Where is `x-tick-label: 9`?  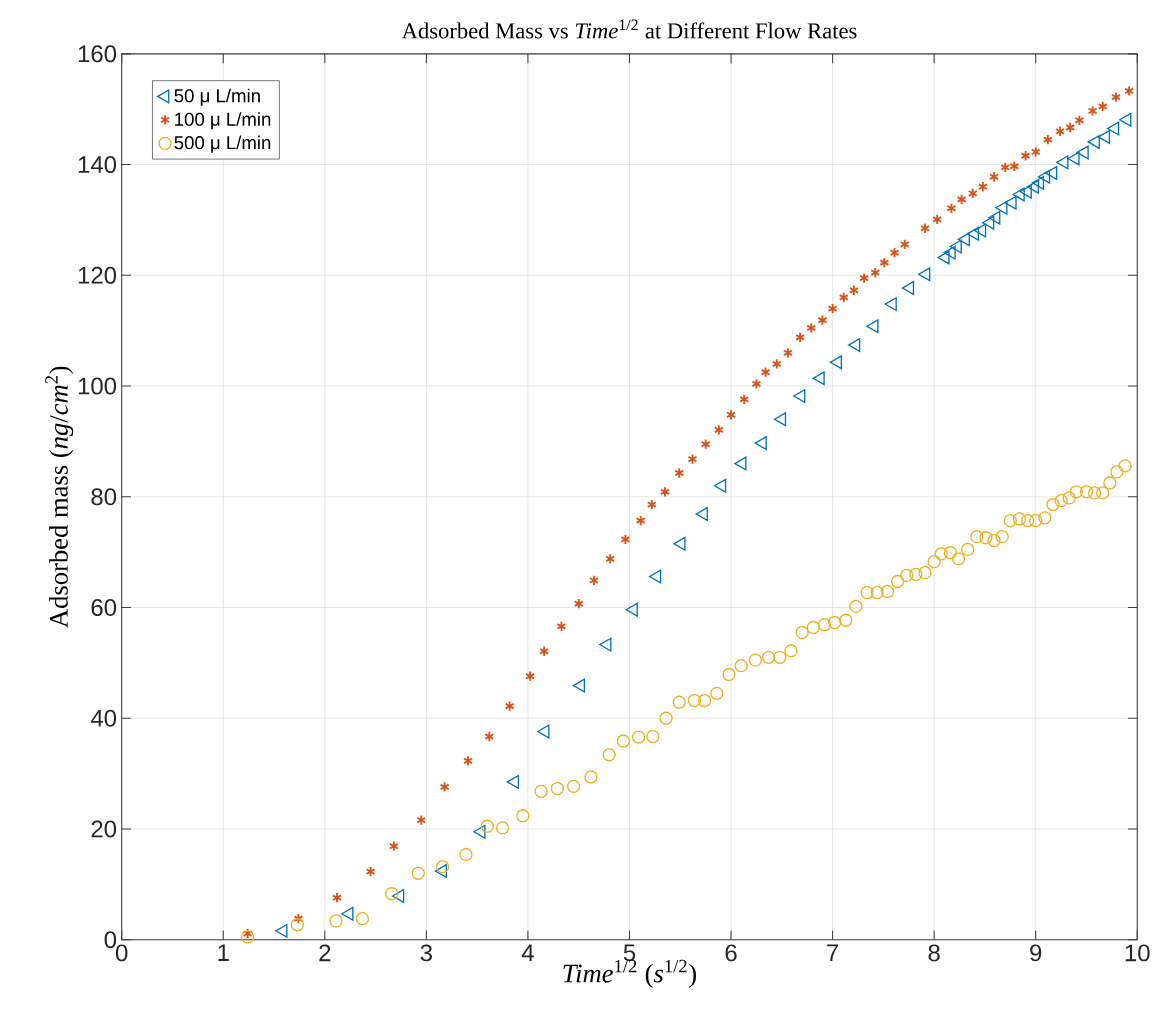
x-tick-label: 9 is located at coordinates (1036, 953).